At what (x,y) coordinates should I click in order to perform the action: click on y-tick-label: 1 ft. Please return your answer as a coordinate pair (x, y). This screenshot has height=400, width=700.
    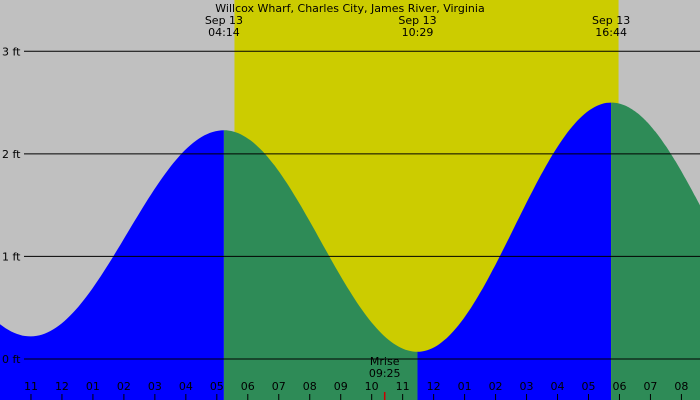
    Looking at the image, I should click on (11, 256).